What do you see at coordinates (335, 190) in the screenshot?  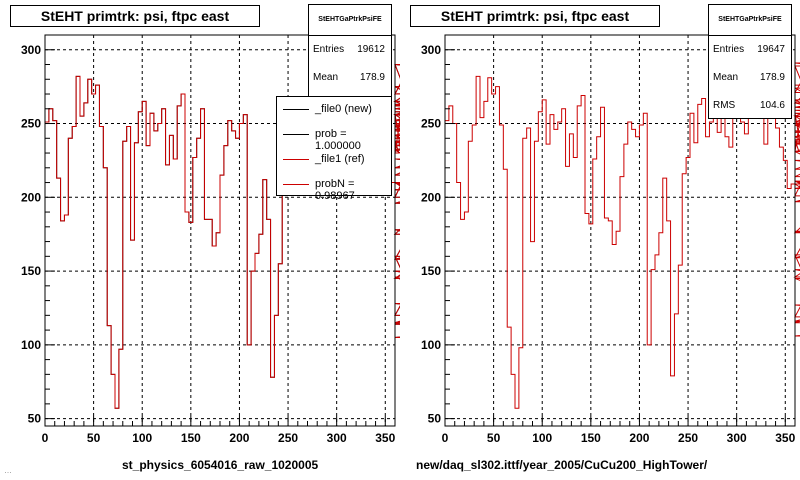 I see `legend-label-probn: probN = 0.98967` at bounding box center [335, 190].